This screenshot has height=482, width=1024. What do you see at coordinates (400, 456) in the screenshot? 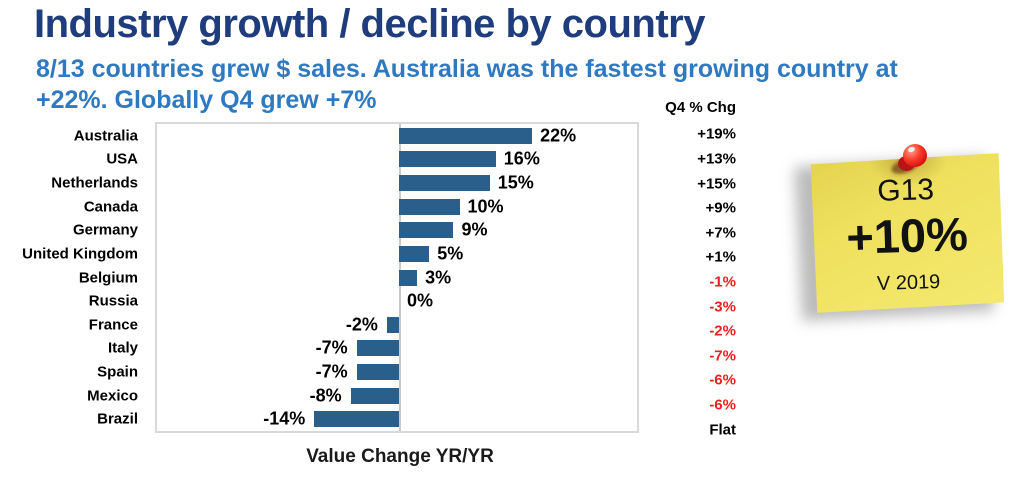
I see `x-axis-title: Value Change YR/YR` at bounding box center [400, 456].